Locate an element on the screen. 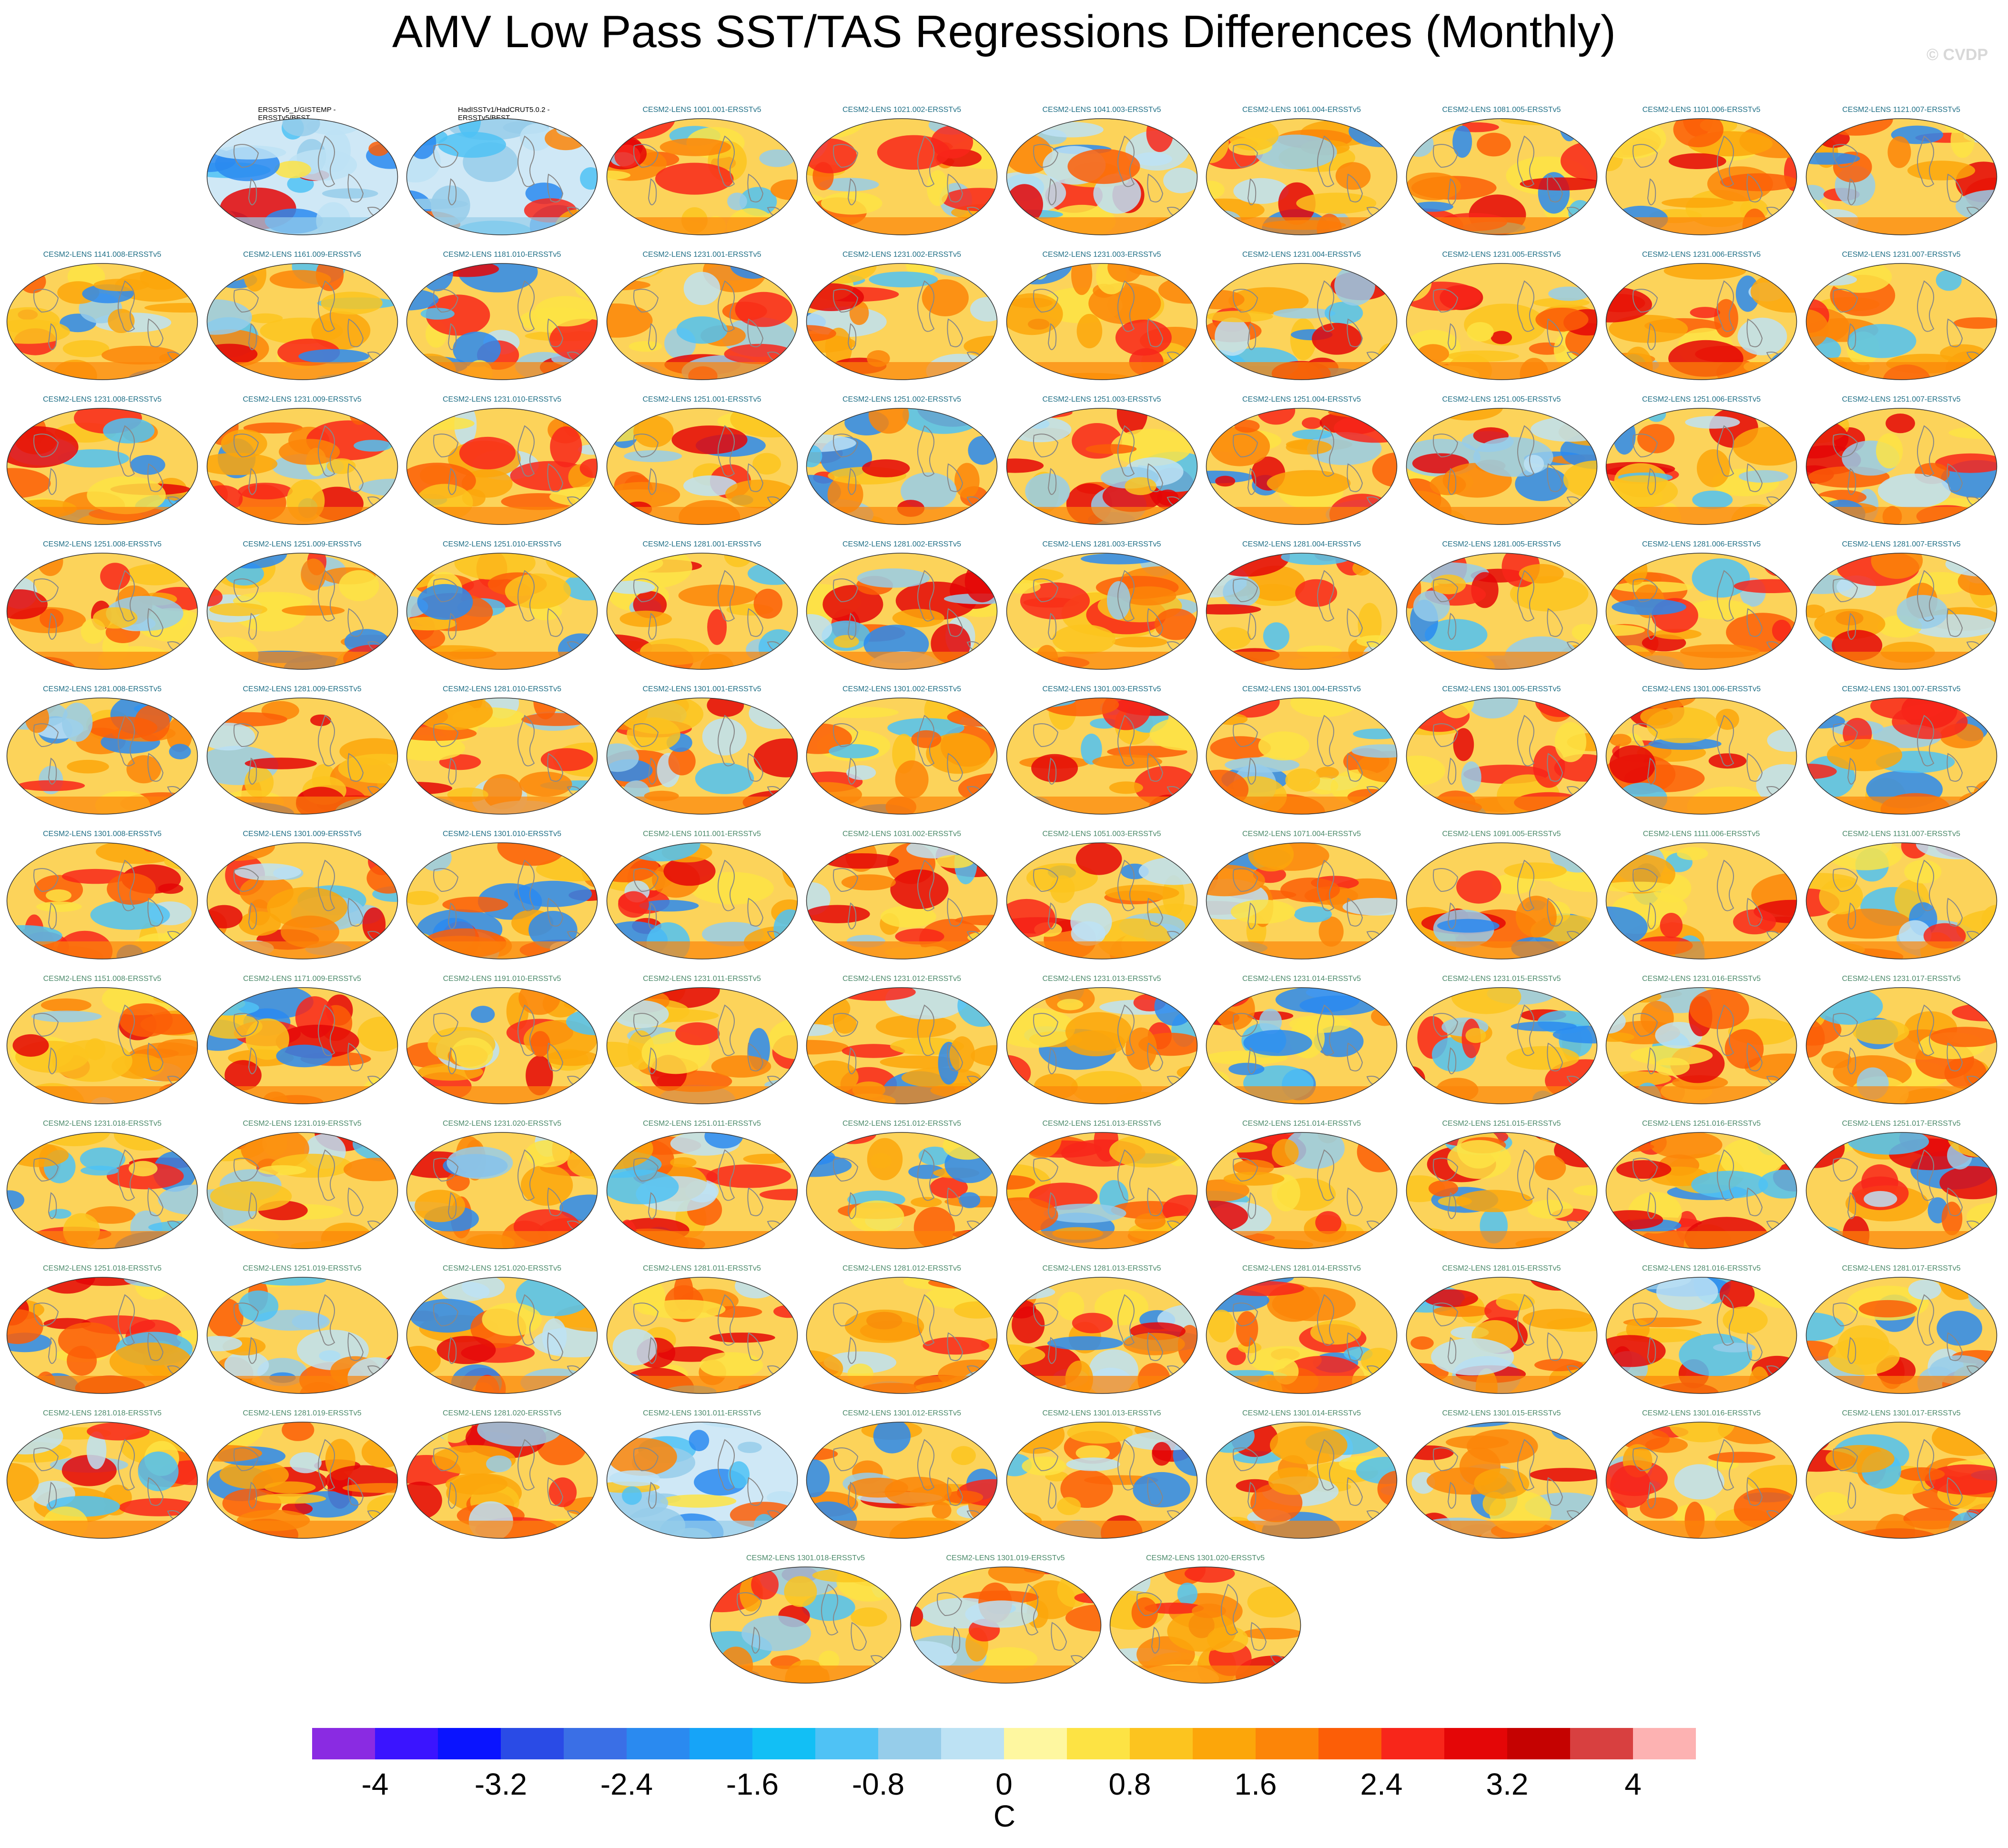  map-panel: CESM2-LENS 1301.018-ERSSTv5 is located at coordinates (806, 1621).